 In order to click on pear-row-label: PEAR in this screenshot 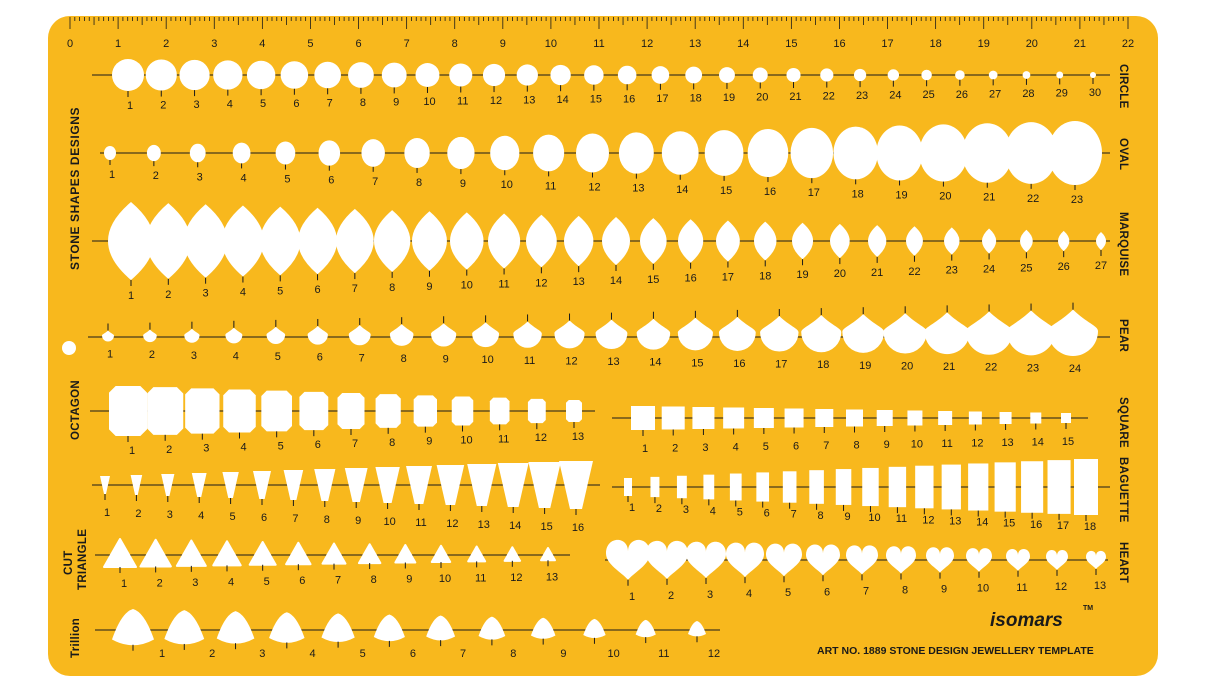, I will do `click(1123, 336)`.